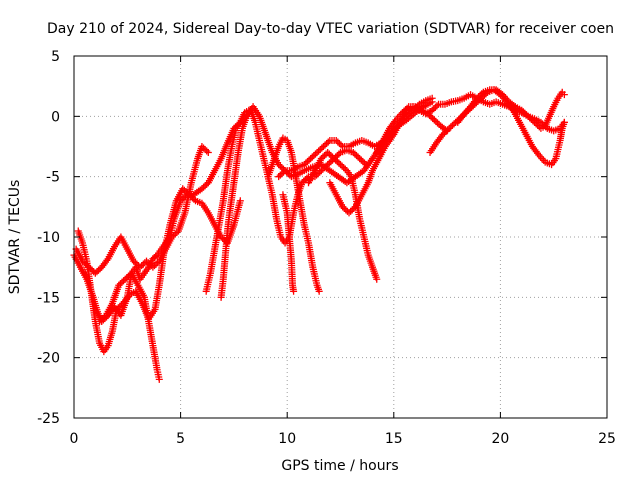 This screenshot has width=640, height=480. I want to click on y-tick-label: 5, so click(55, 57).